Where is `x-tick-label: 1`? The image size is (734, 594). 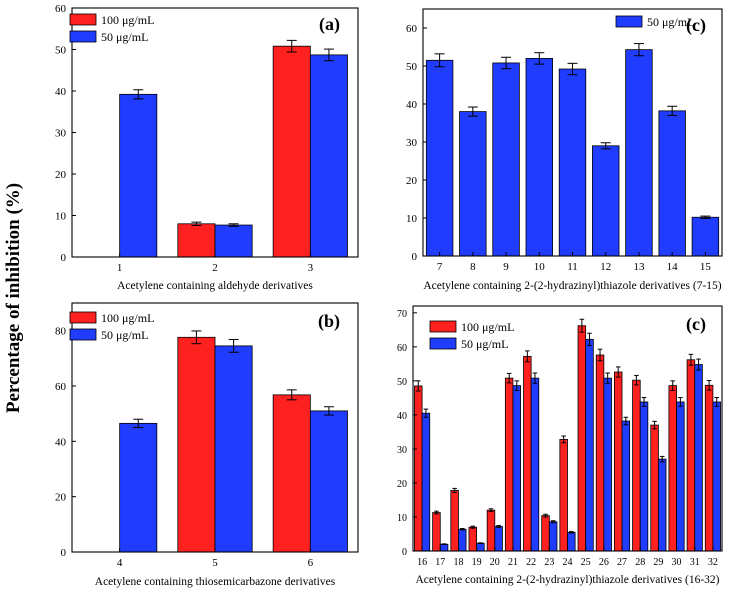 x-tick-label: 1 is located at coordinates (120, 268).